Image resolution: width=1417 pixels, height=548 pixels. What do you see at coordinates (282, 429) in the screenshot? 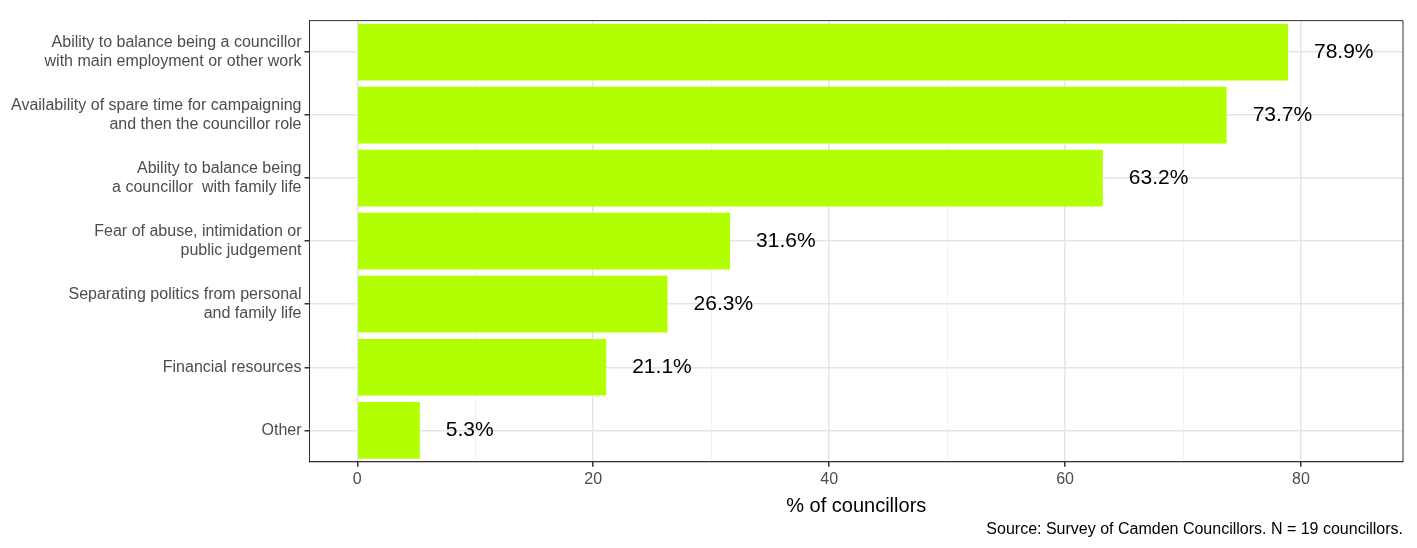
I see `y-tick-label: Other` at bounding box center [282, 429].